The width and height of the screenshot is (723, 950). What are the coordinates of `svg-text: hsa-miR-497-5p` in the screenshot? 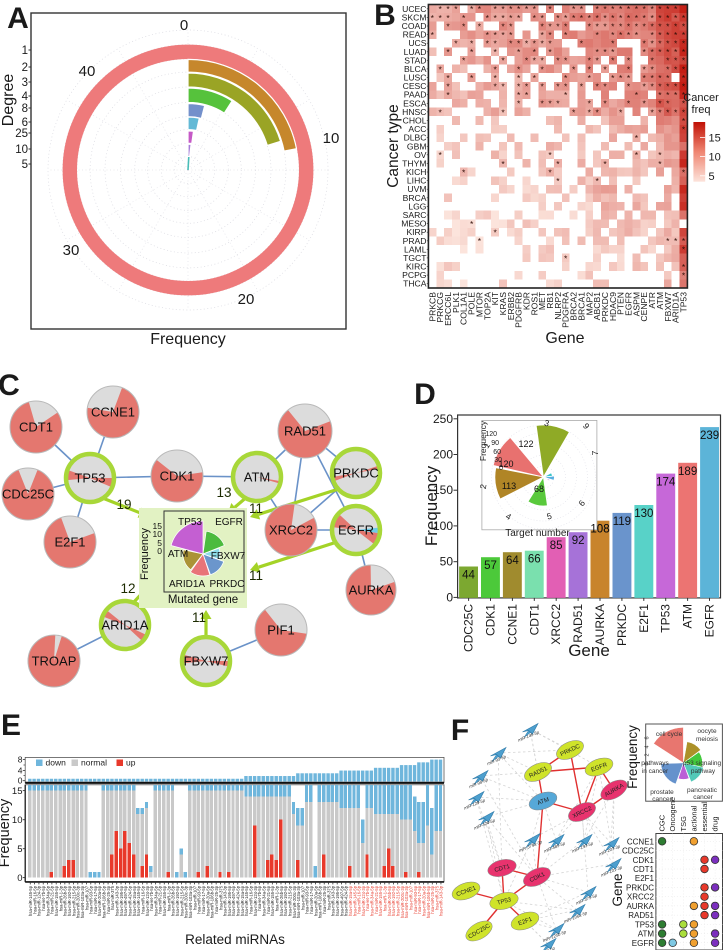 It's located at (341, 900).